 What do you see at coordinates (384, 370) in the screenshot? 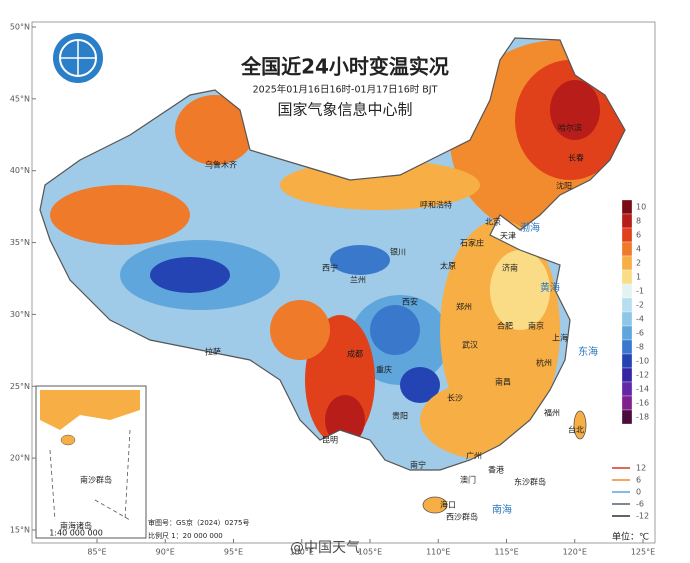
I see `city: 重庆` at bounding box center [384, 370].